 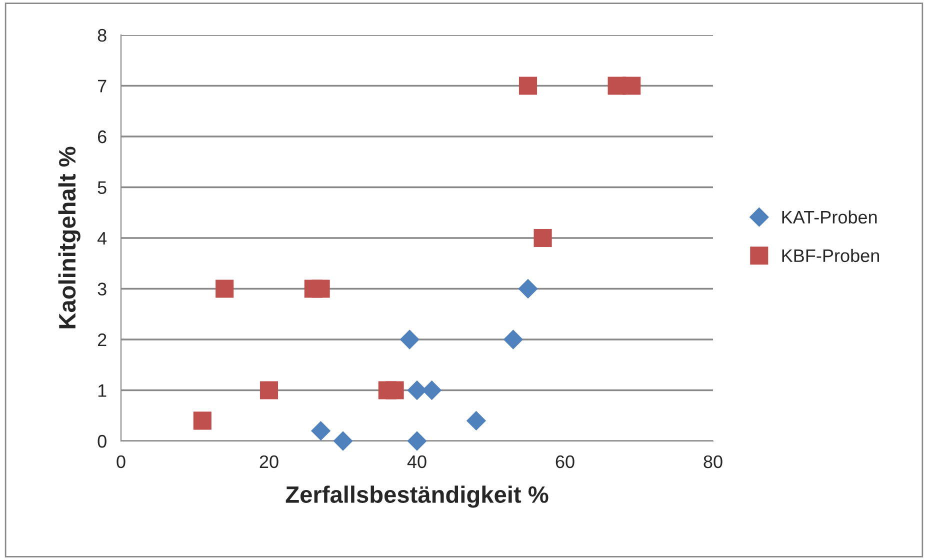 I want to click on x-tick-label: 20, so click(x=269, y=461).